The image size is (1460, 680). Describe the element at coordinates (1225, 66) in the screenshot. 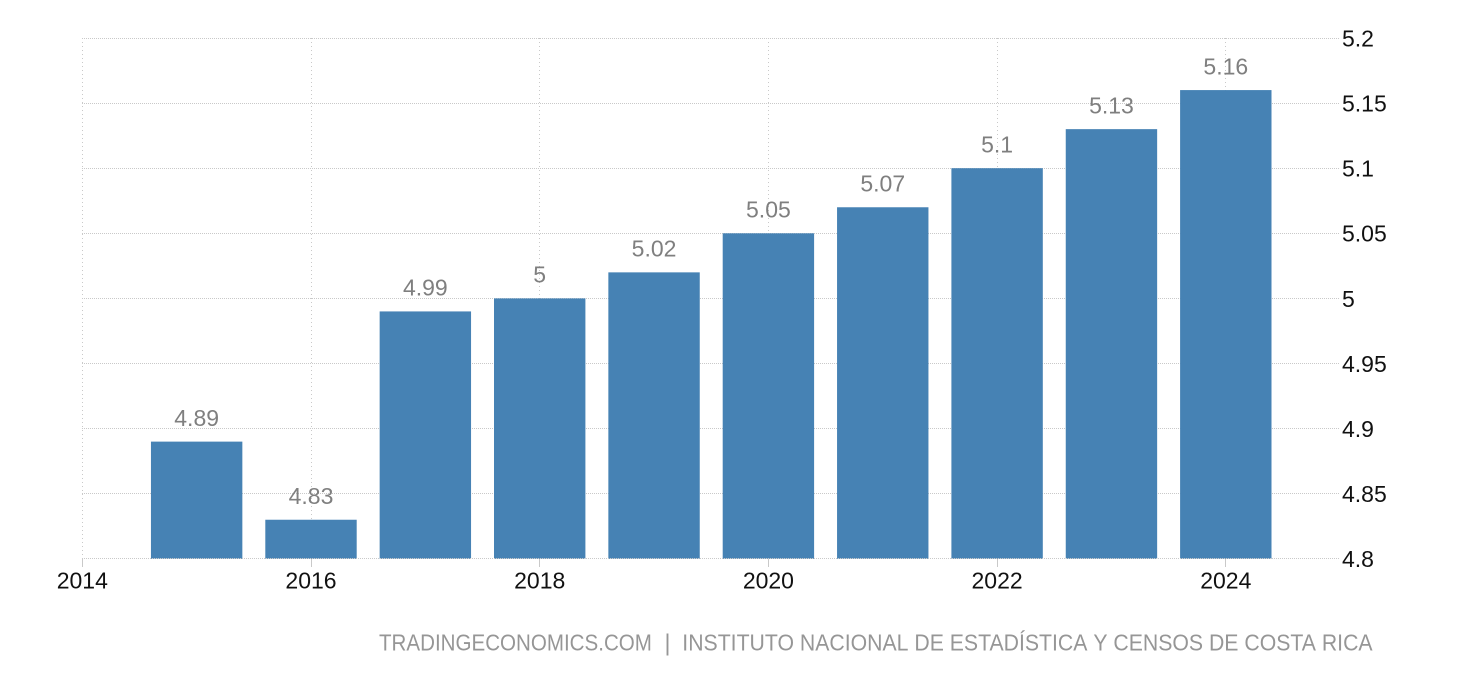

I see `svg-text: 5.16` at that location.